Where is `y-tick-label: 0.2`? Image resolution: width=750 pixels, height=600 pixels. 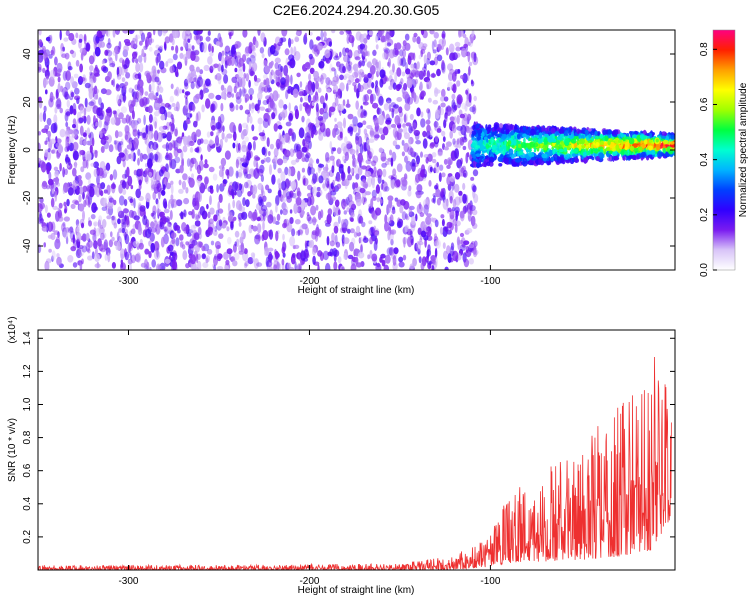 y-tick-label: 0.2 is located at coordinates (27, 537).